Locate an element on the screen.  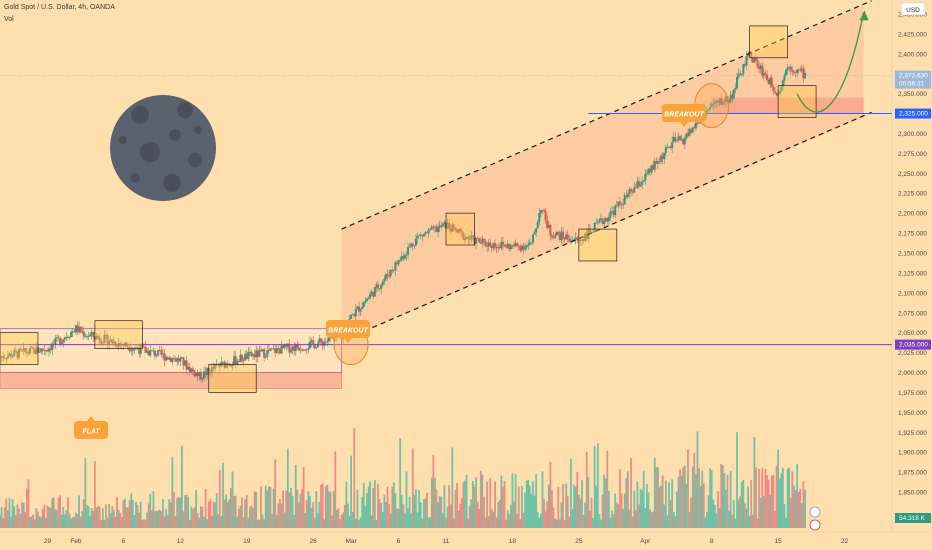
volume-indicator-label: Vol is located at coordinates (9, 19).